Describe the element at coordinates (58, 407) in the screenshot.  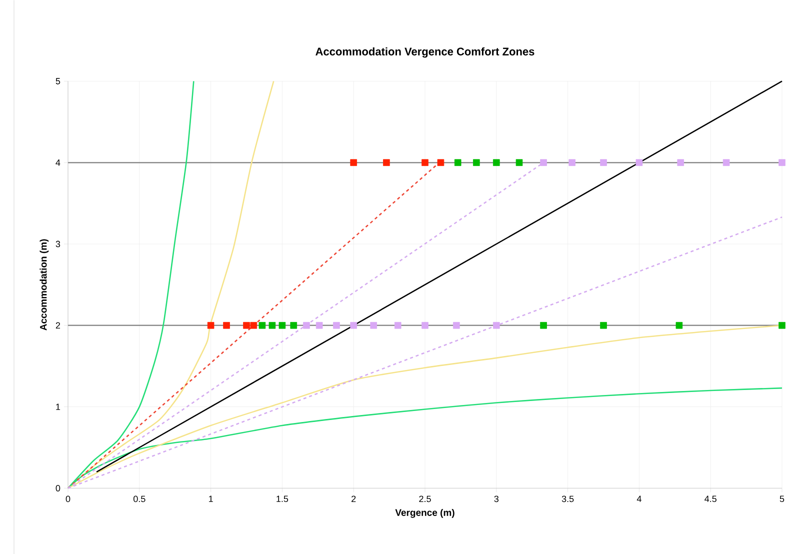
I see `y-tick-label: 1` at that location.